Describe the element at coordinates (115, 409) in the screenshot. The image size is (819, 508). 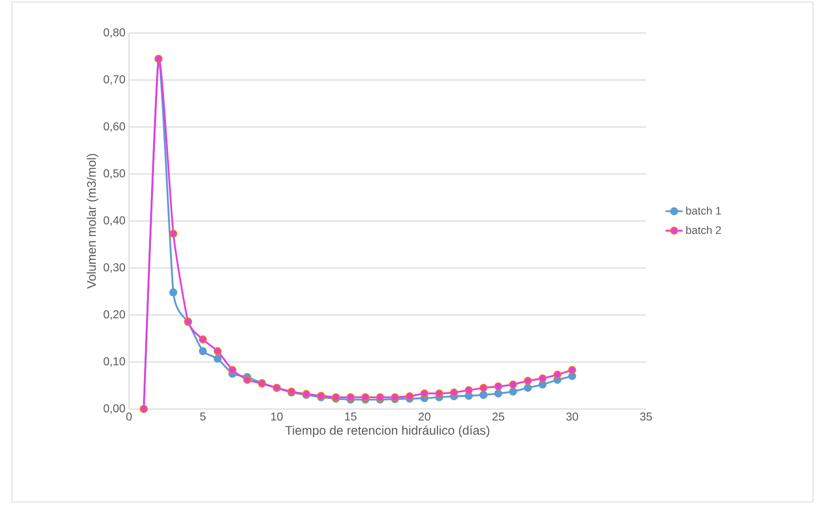
I see `y-tick-label: 0,00` at that location.